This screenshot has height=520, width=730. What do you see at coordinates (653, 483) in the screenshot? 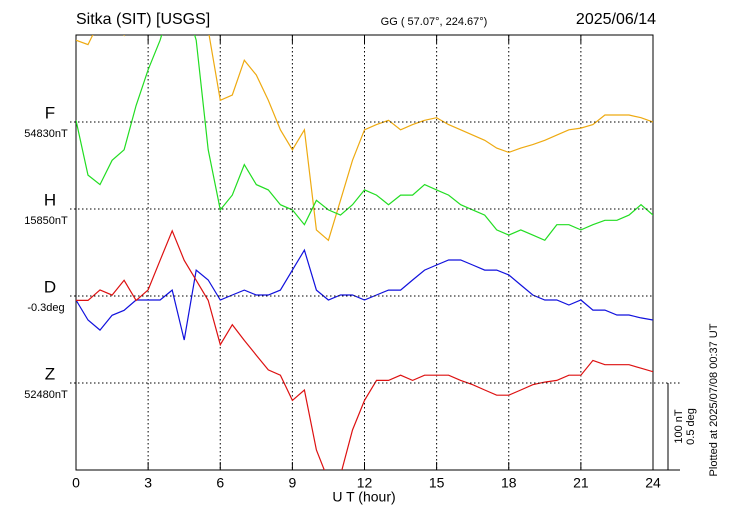
I see `x-tick-label: 24` at bounding box center [653, 483].